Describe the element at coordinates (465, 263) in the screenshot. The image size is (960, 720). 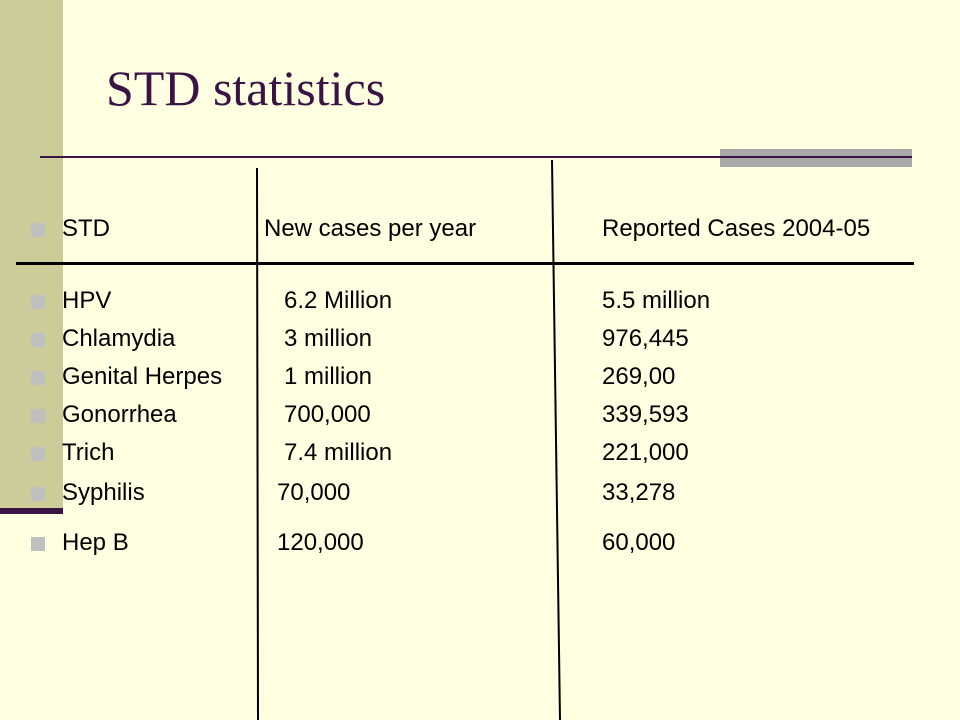
I see `header-divider` at that location.